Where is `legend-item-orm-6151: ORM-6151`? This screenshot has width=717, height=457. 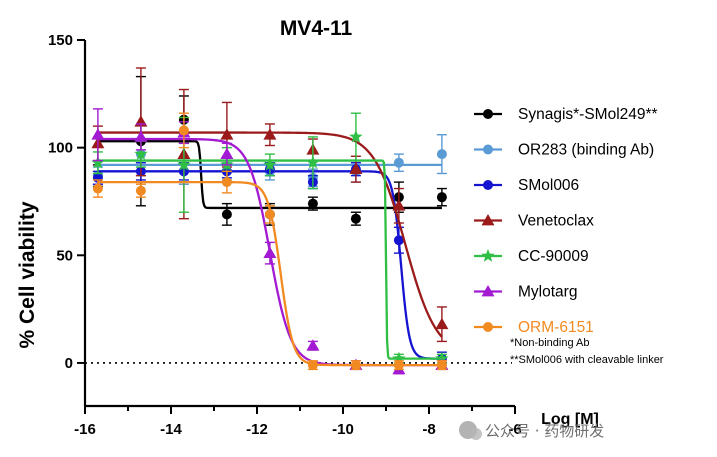 legend-item-orm-6151: ORM-6151 is located at coordinates (534, 327).